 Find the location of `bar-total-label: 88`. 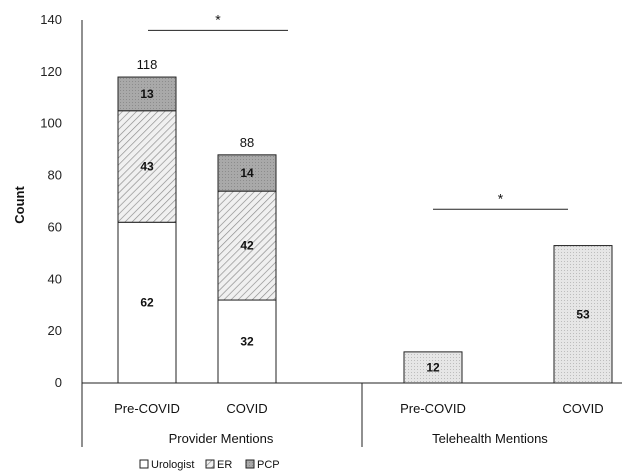

bar-total-label: 88 is located at coordinates (247, 142).